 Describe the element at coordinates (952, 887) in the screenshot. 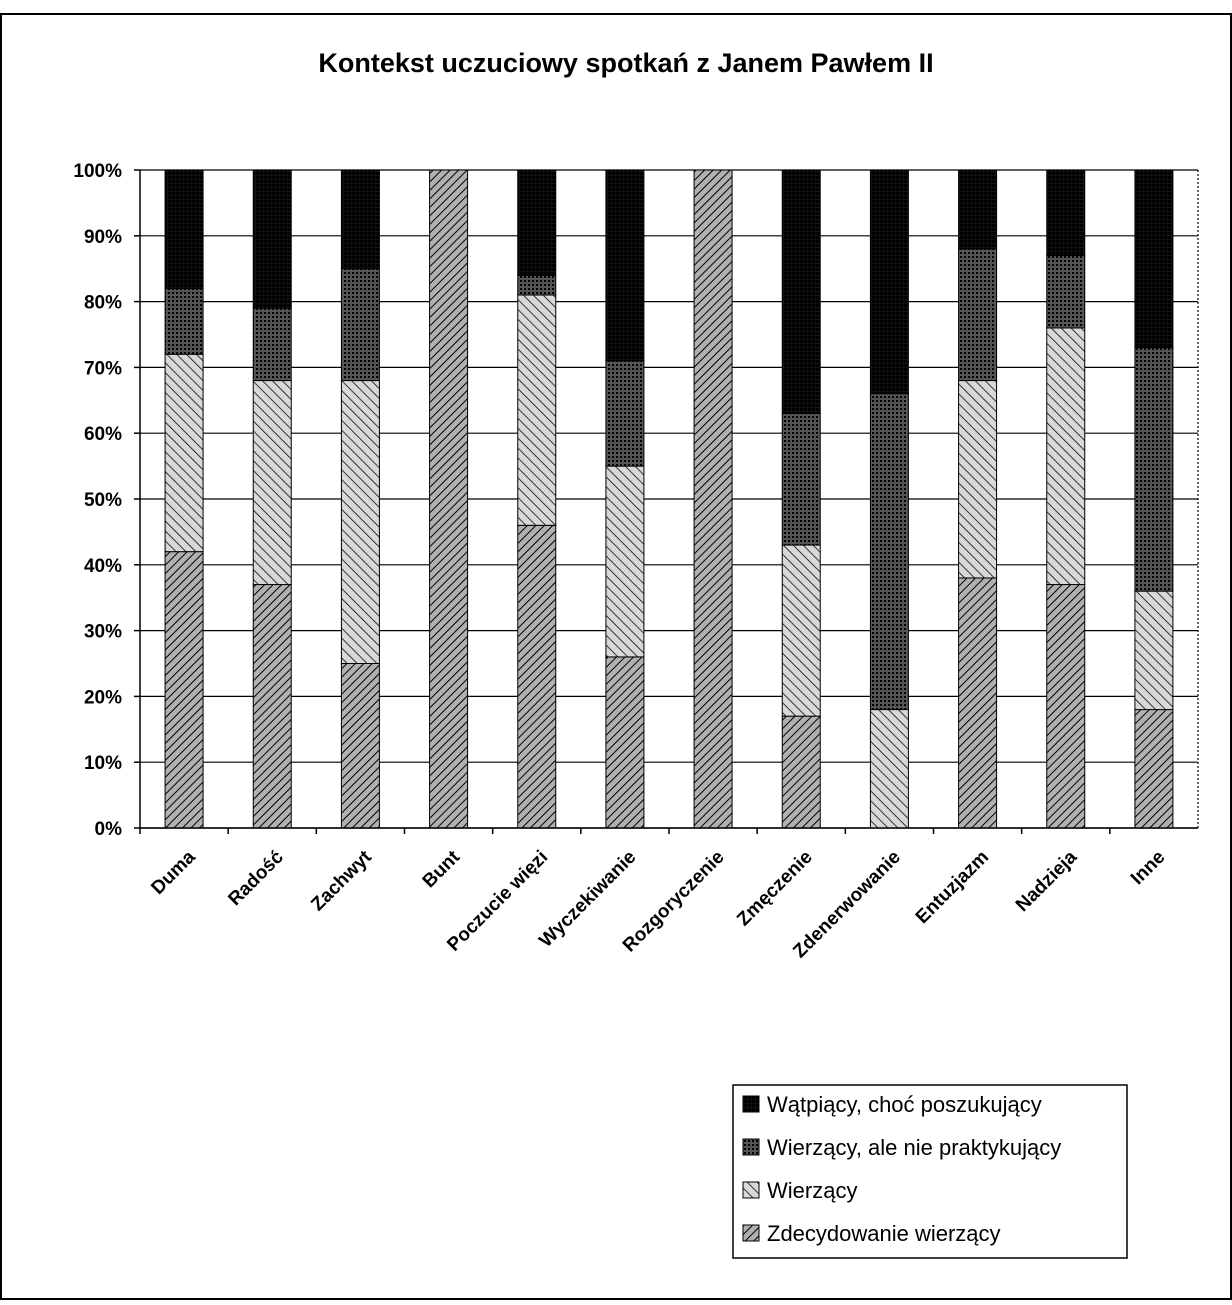

I see `x-tick-label: Entuzjazm` at that location.